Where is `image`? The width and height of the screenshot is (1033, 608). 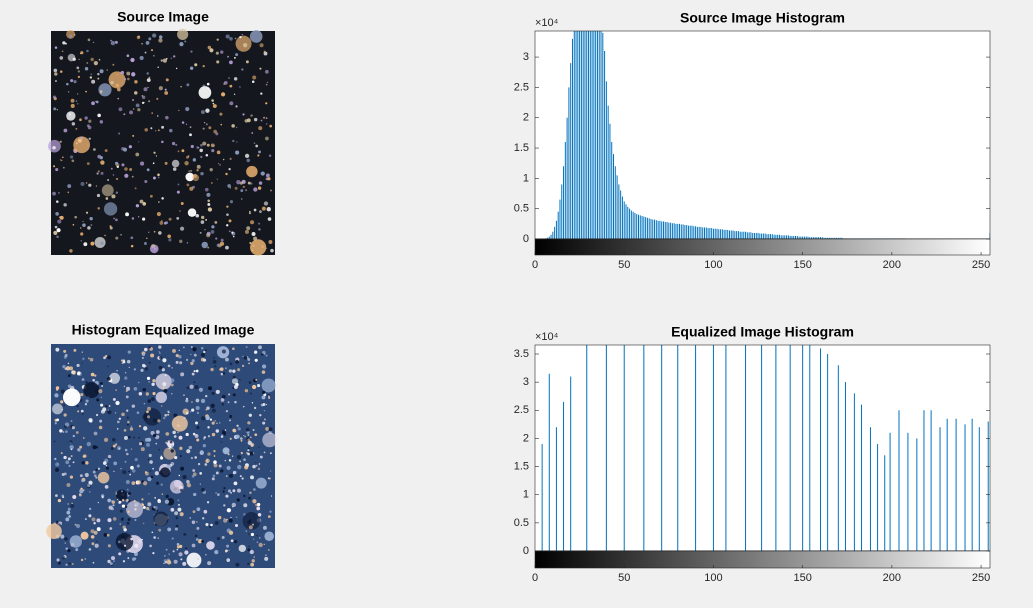 image is located at coordinates (161, 142).